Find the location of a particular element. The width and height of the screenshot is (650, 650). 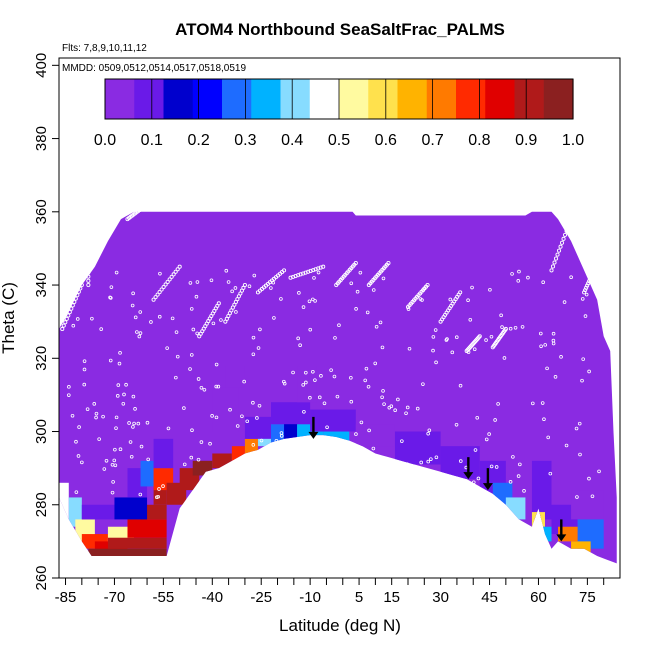

x-tick-label: -40 is located at coordinates (212, 597).